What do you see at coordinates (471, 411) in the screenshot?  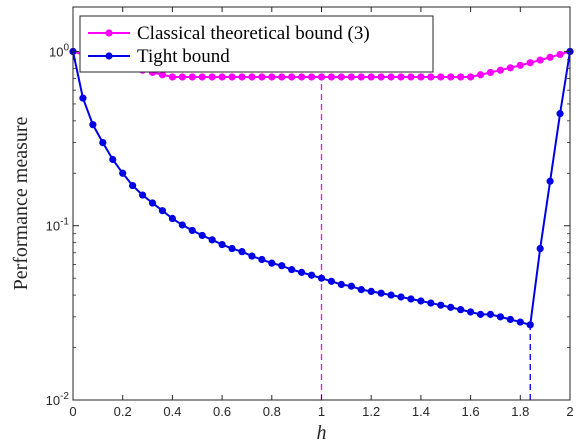 I see `x-tick-label: 1.6` at bounding box center [471, 411].